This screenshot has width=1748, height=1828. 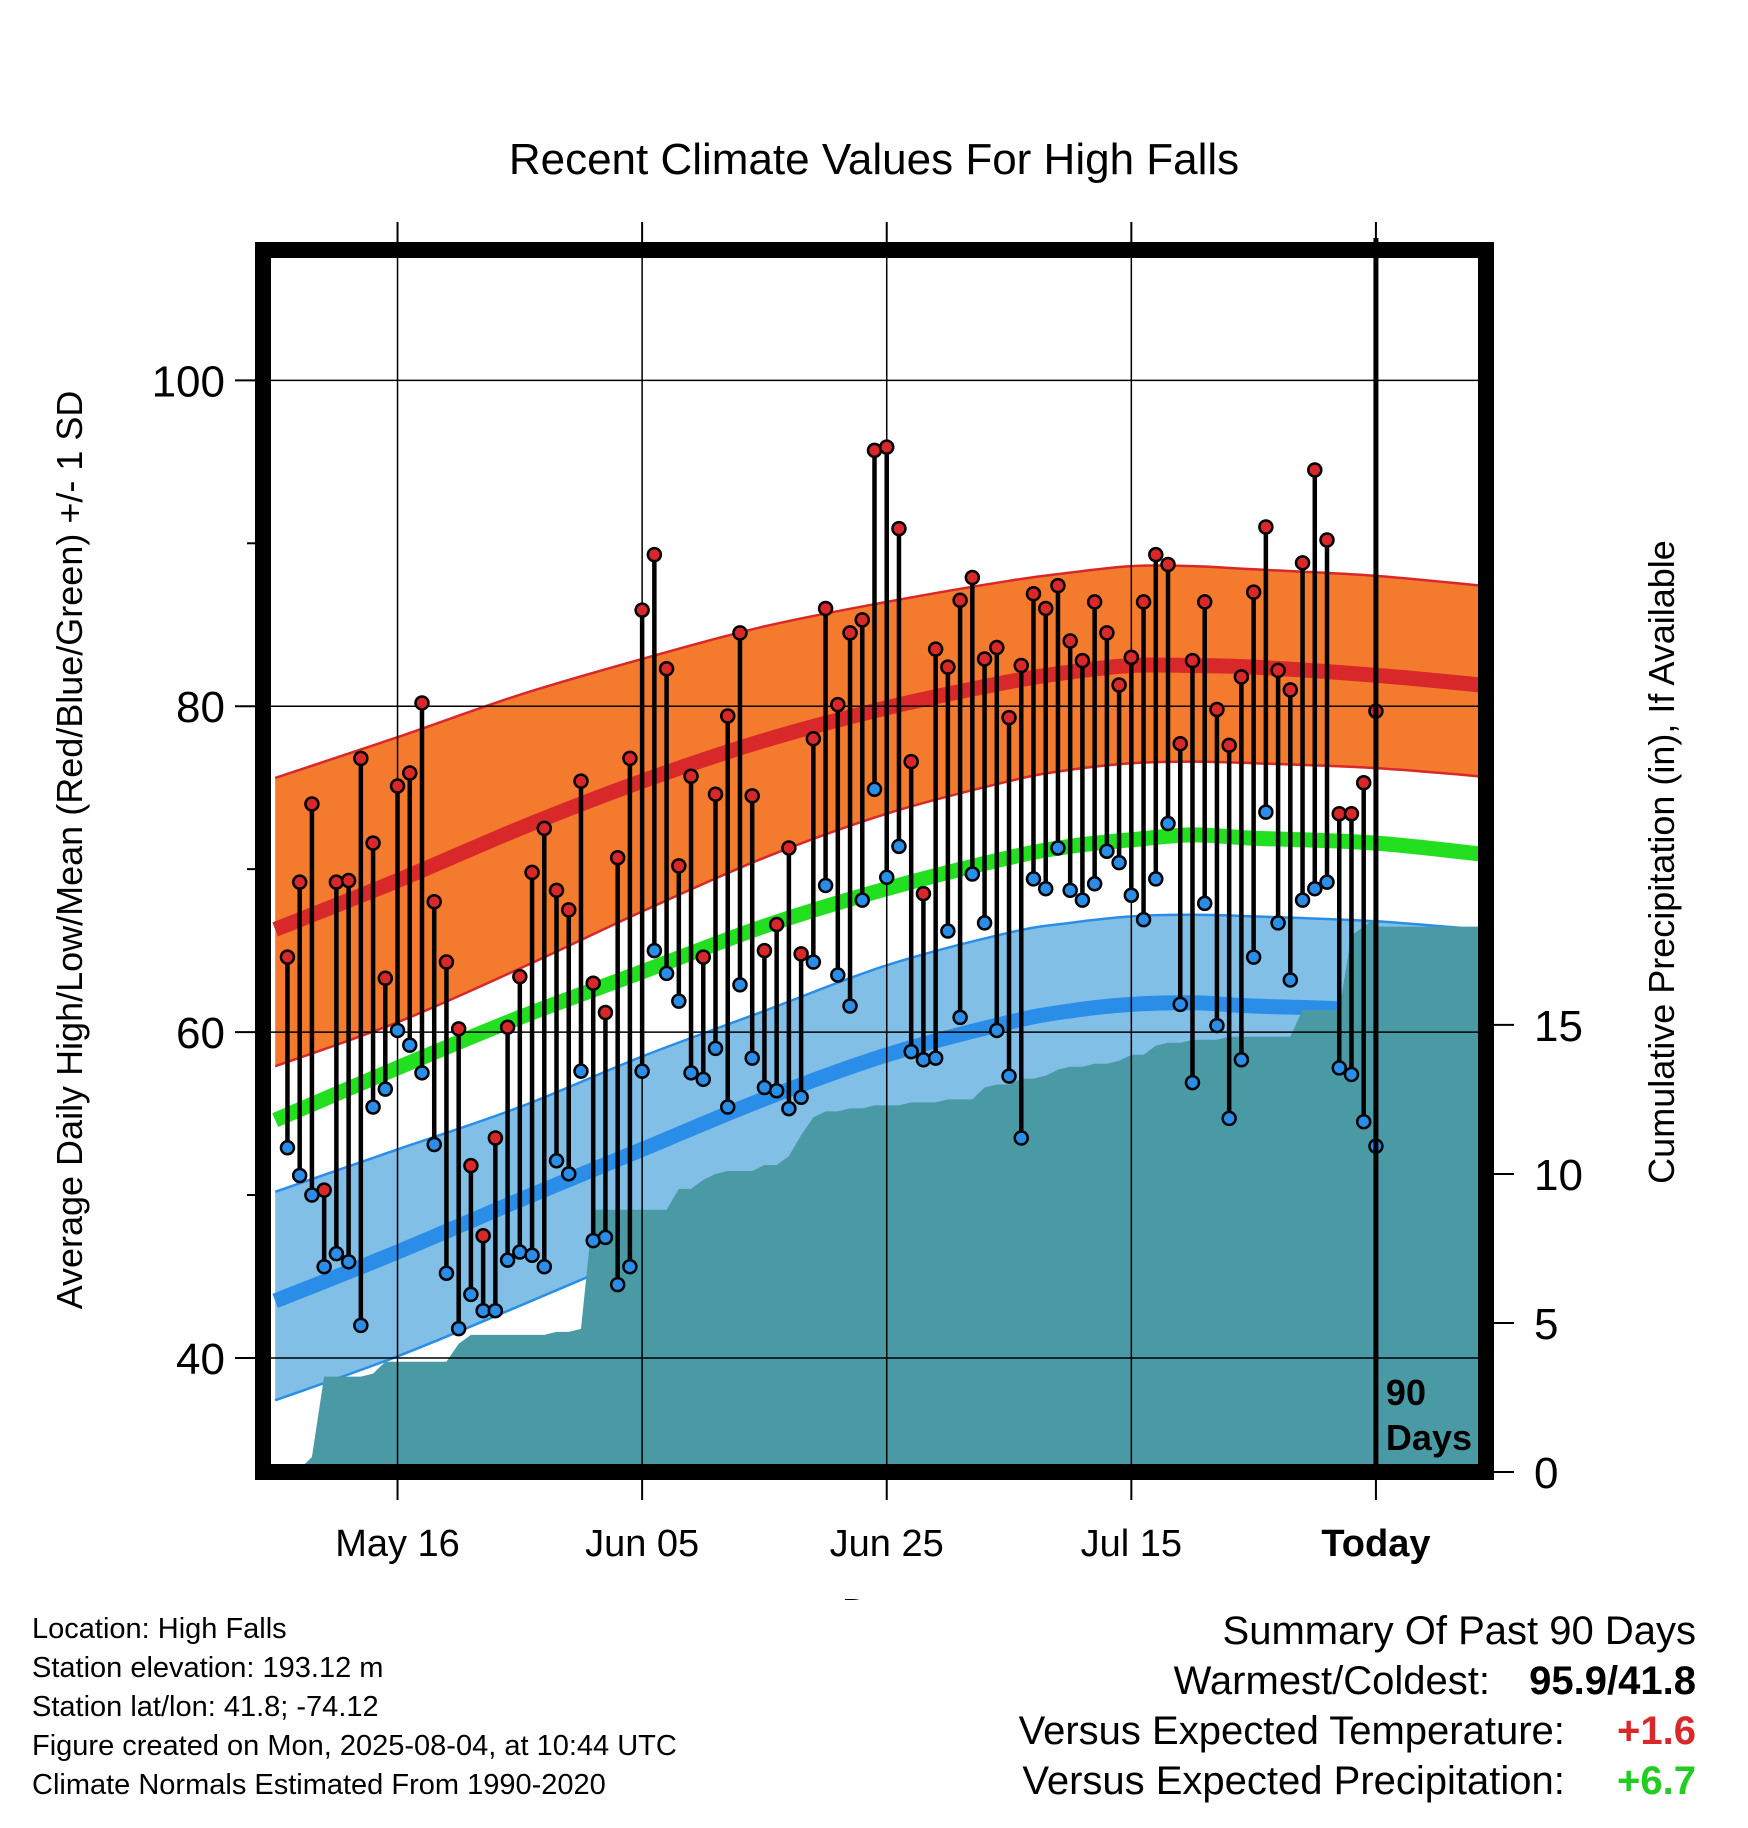 What do you see at coordinates (200, 1033) in the screenshot?
I see `y-tick-label: 60` at bounding box center [200, 1033].